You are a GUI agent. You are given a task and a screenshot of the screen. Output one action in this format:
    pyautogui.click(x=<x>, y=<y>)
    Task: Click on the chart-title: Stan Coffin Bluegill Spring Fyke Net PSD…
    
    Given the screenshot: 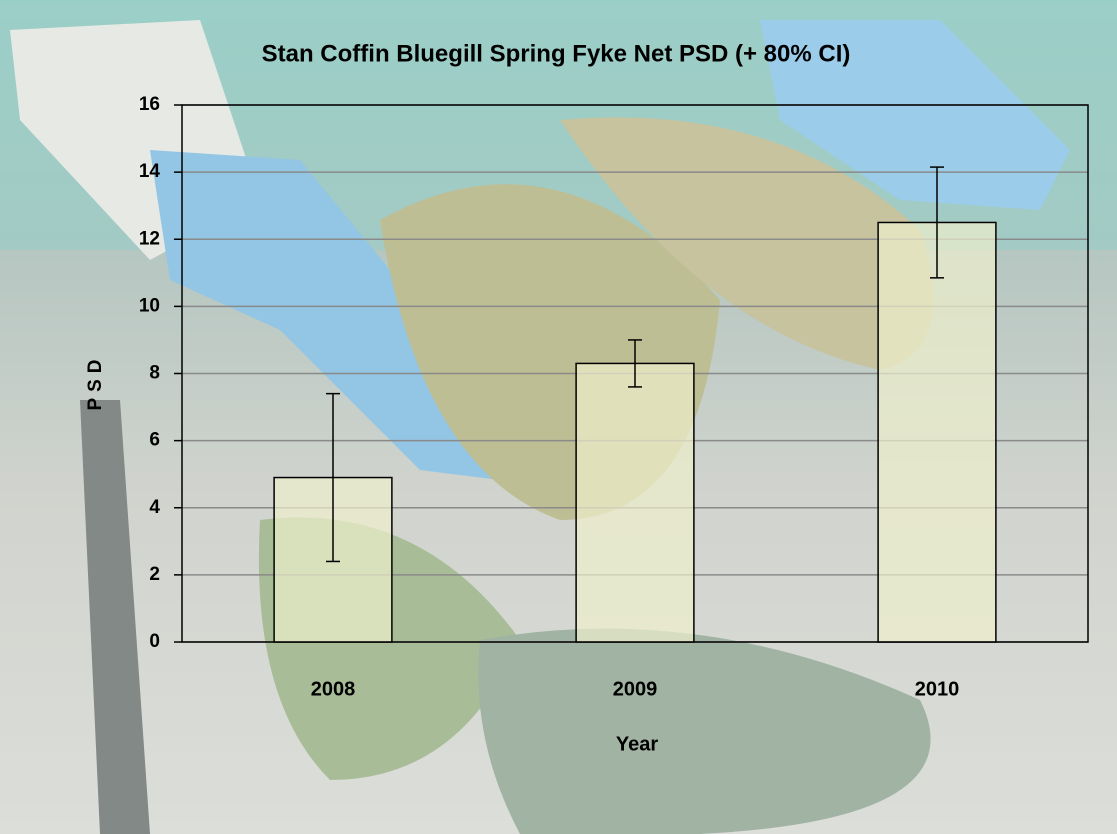 What is the action you would take?
    pyautogui.click(x=556, y=53)
    